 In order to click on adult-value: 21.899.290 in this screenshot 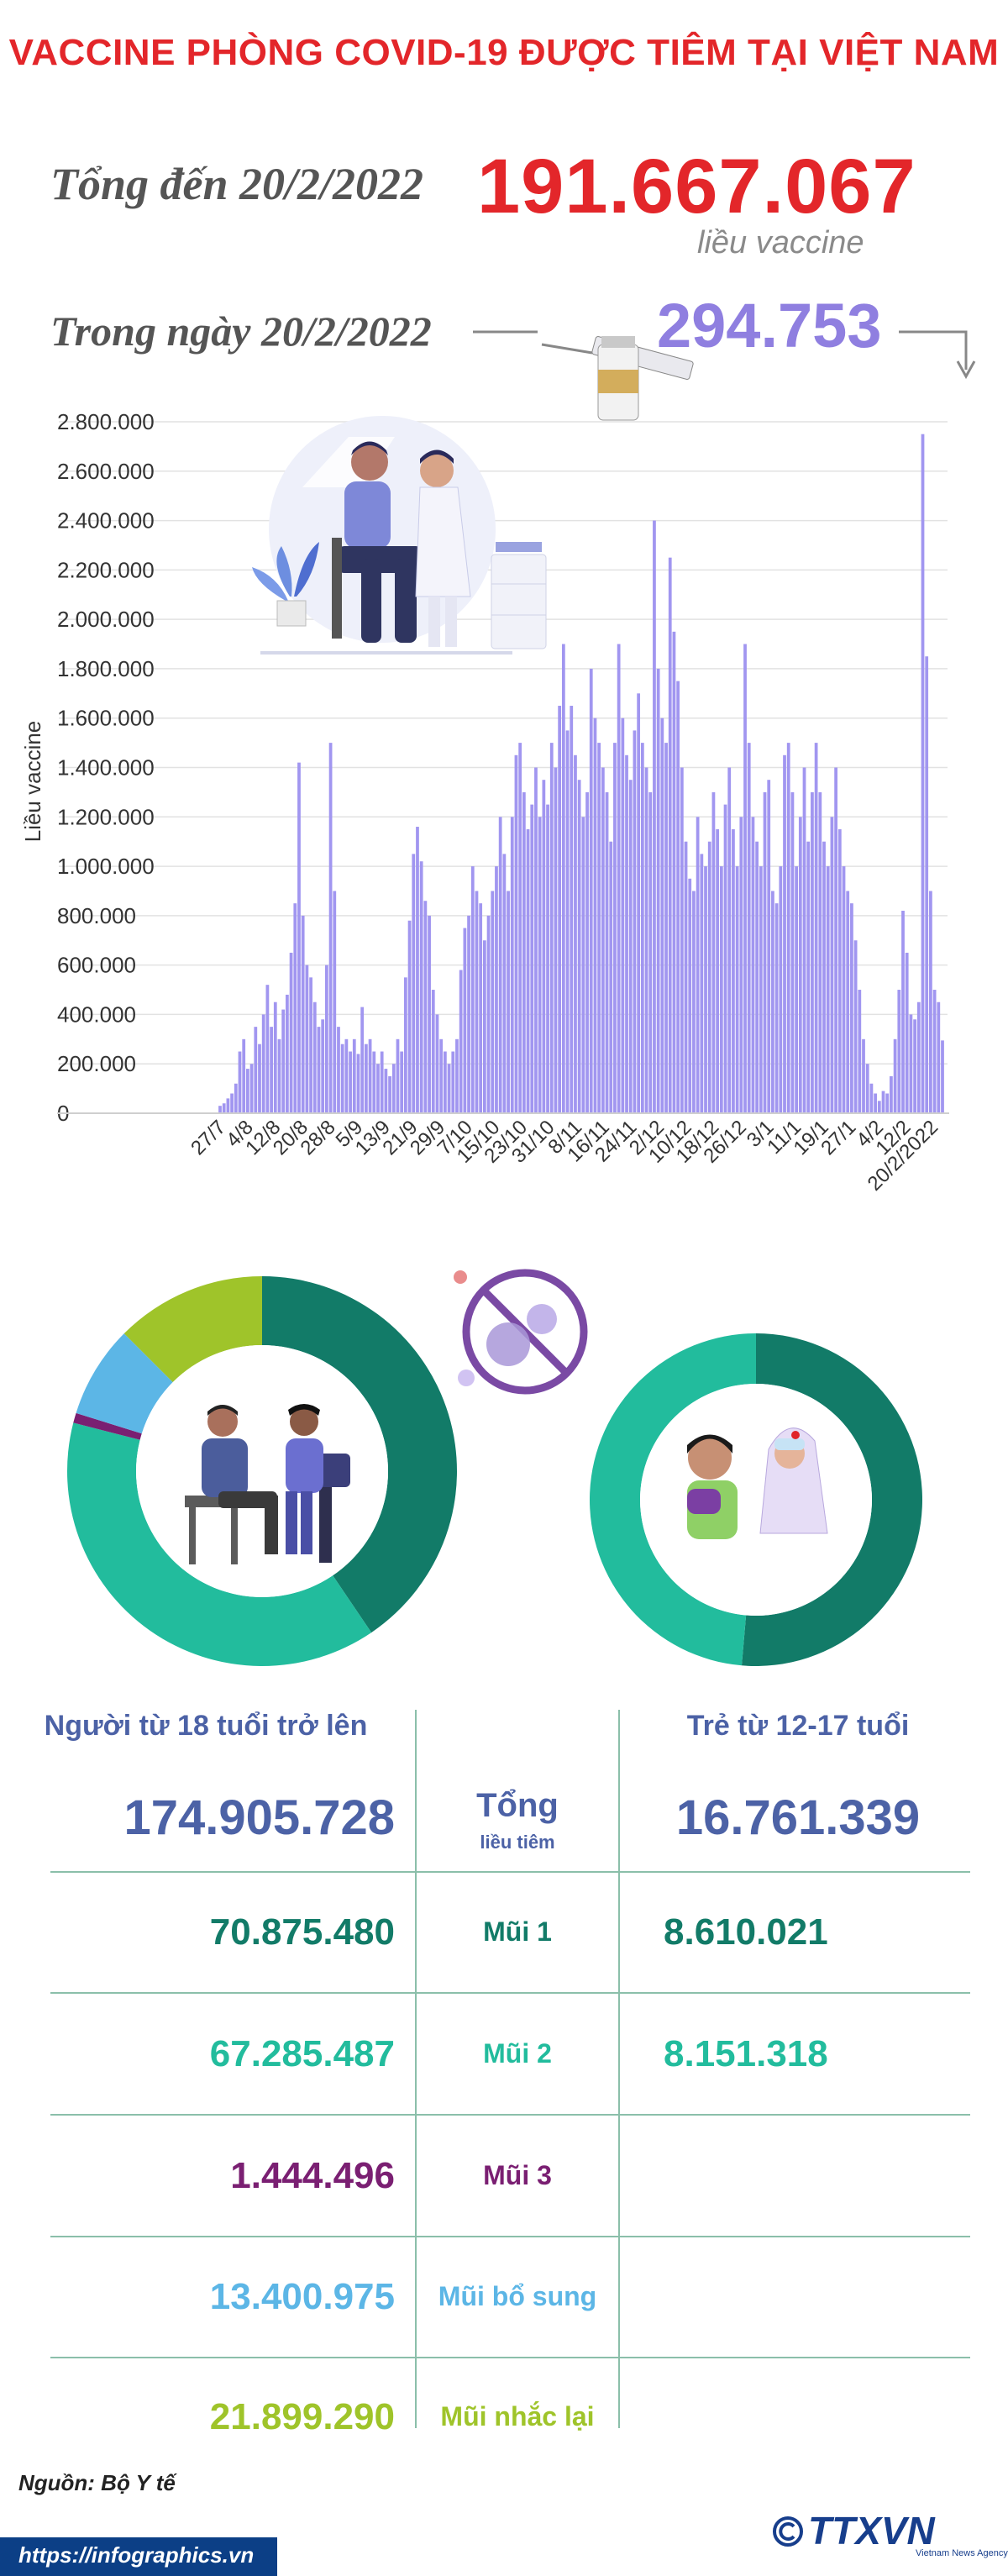, I will do `click(302, 2416)`.